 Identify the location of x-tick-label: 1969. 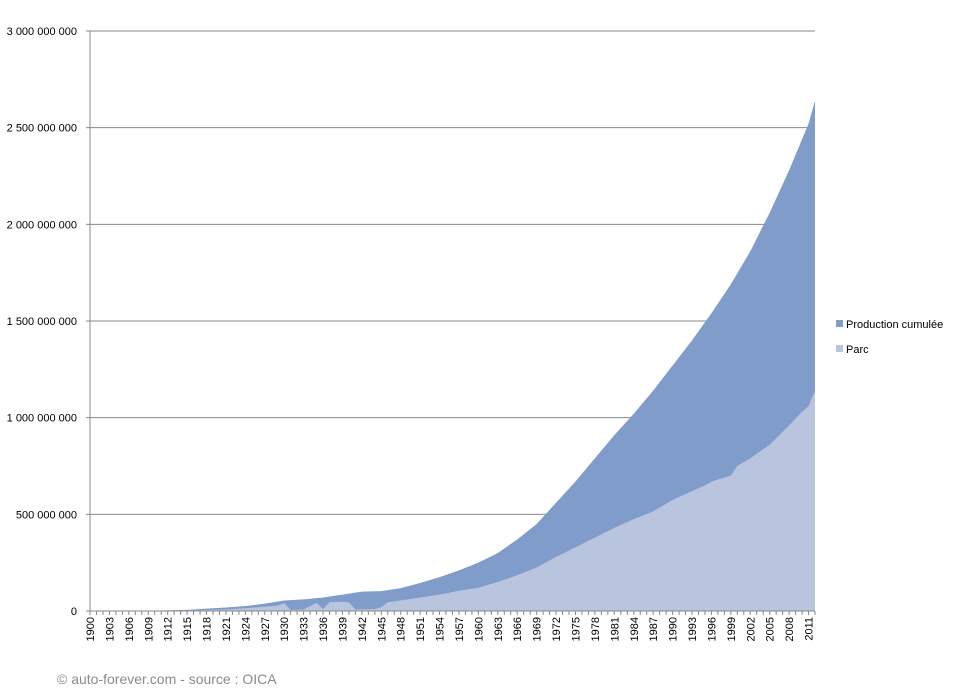
(538, 629).